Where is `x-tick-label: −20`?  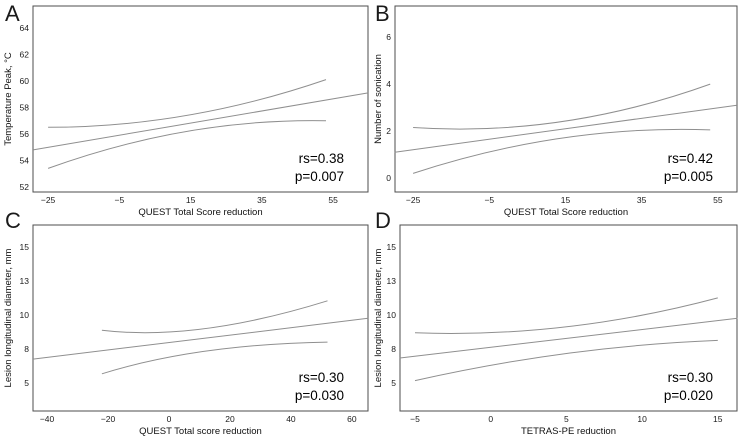
x-tick-label: −20 is located at coordinates (108, 419).